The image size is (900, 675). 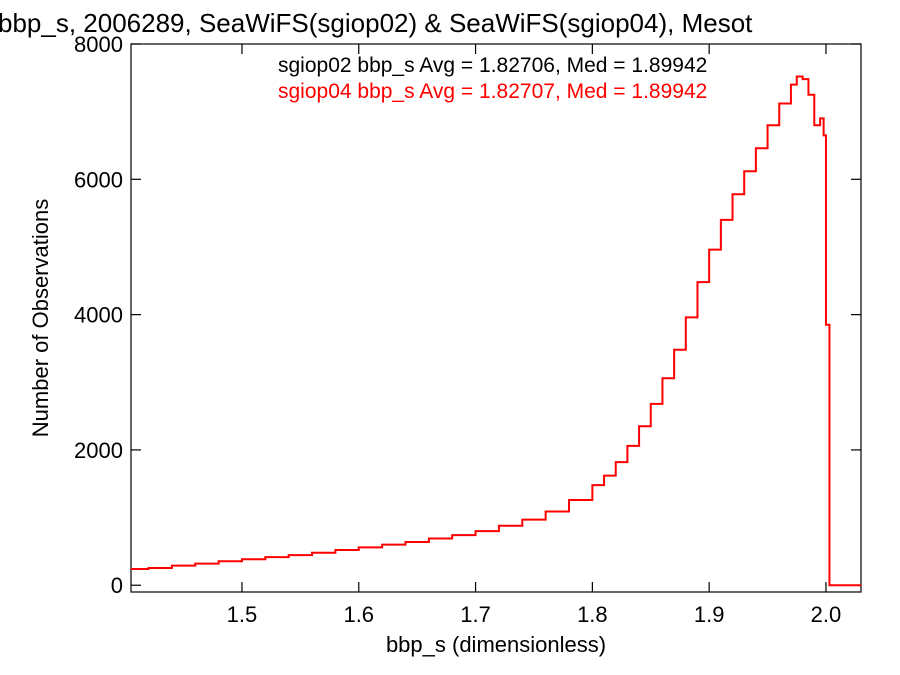 I want to click on x-tick-label: 2.0, so click(x=826, y=614).